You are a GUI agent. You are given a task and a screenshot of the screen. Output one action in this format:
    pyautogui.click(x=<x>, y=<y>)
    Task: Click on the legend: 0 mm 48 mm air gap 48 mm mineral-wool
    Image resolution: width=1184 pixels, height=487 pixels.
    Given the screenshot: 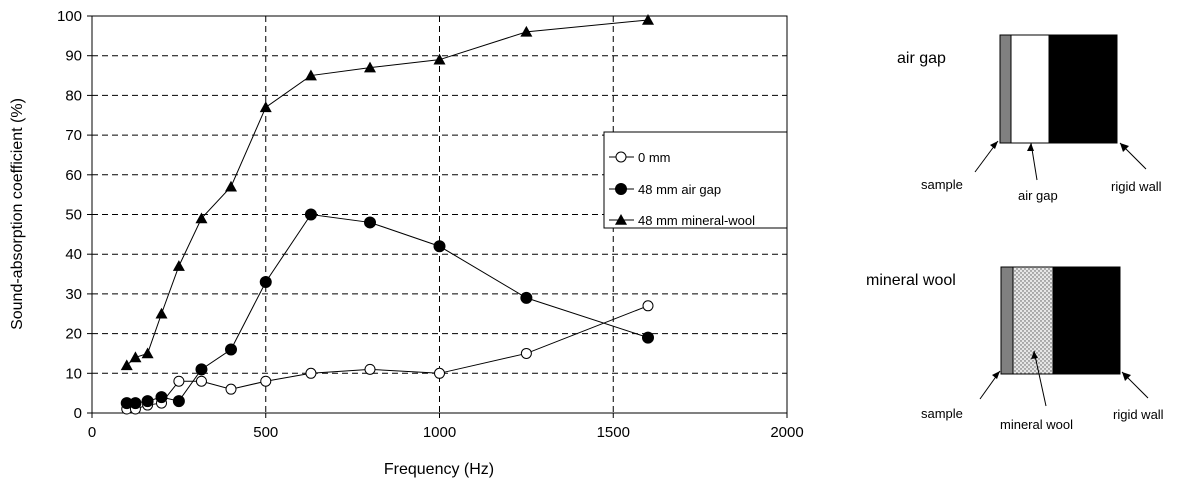 What is the action you would take?
    pyautogui.click(x=695, y=180)
    